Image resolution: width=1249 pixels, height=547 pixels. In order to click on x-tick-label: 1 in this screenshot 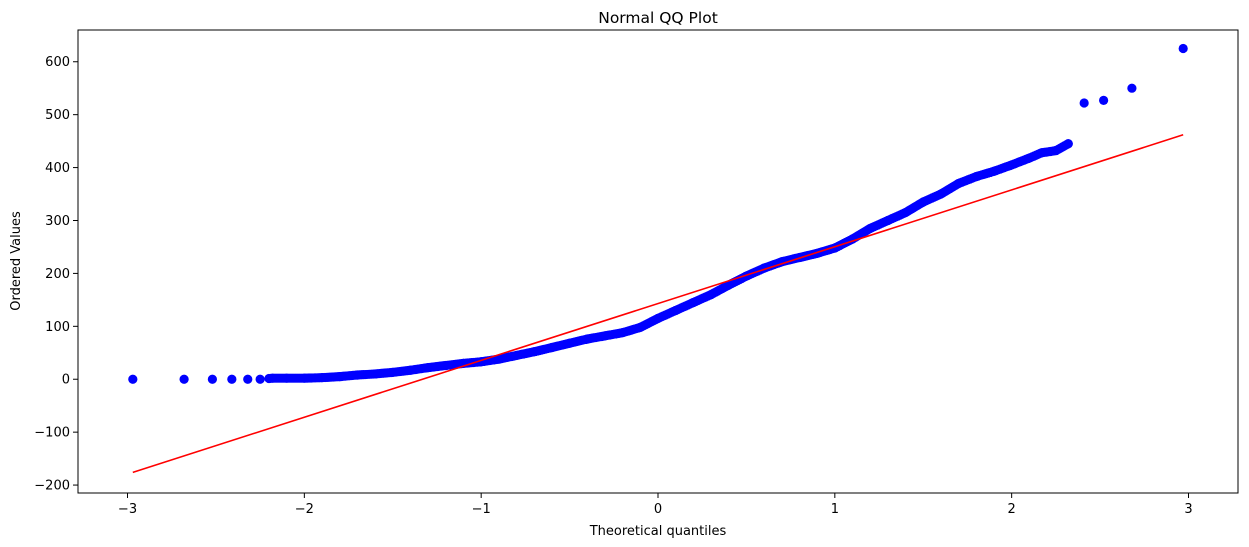, I will do `click(835, 509)`.